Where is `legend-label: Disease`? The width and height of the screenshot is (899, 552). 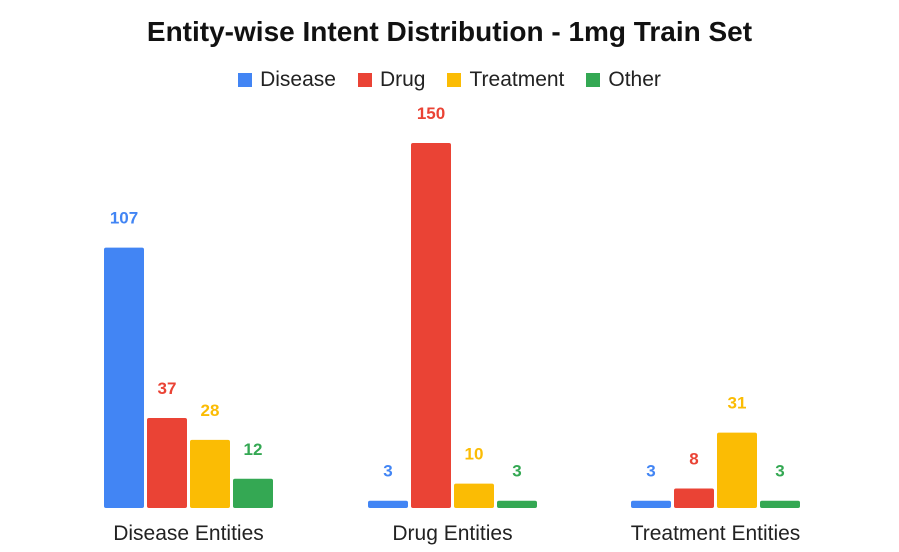
legend-label: Disease is located at coordinates (298, 79).